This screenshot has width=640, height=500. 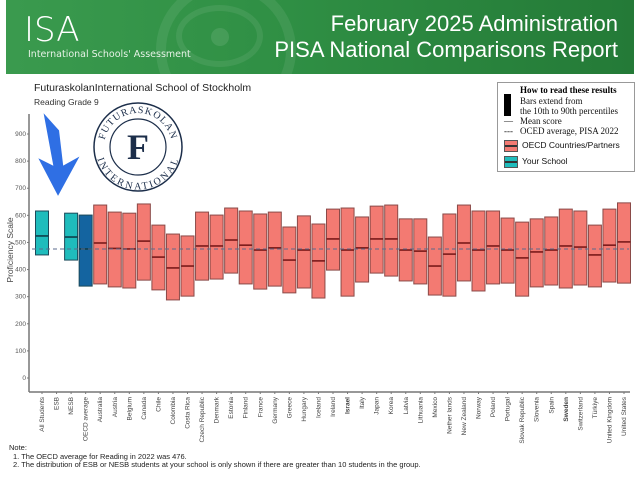 I want to click on category-label: Finland, so click(x=246, y=408).